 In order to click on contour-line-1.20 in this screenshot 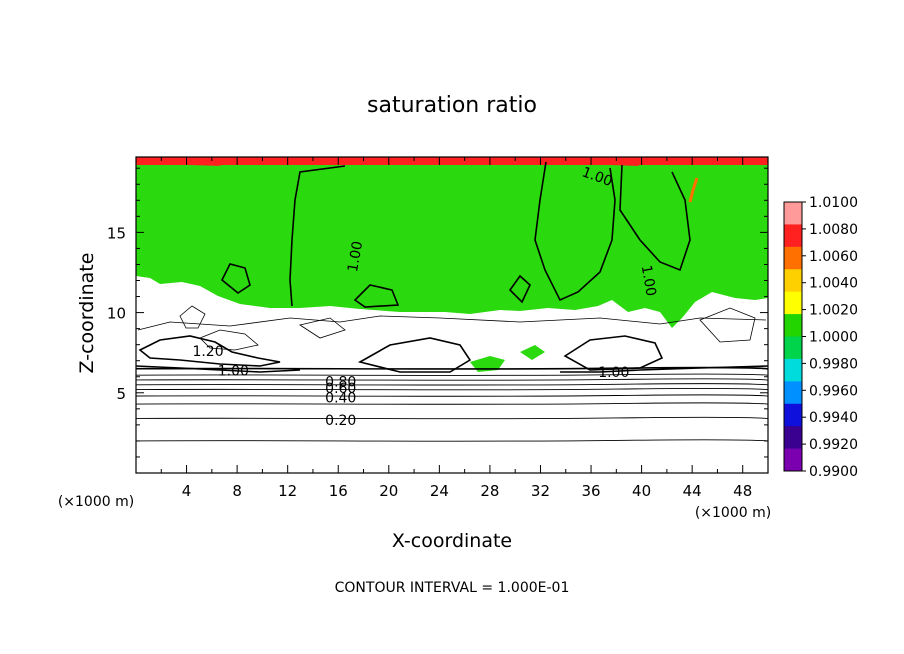, I will do `click(209, 351)`.